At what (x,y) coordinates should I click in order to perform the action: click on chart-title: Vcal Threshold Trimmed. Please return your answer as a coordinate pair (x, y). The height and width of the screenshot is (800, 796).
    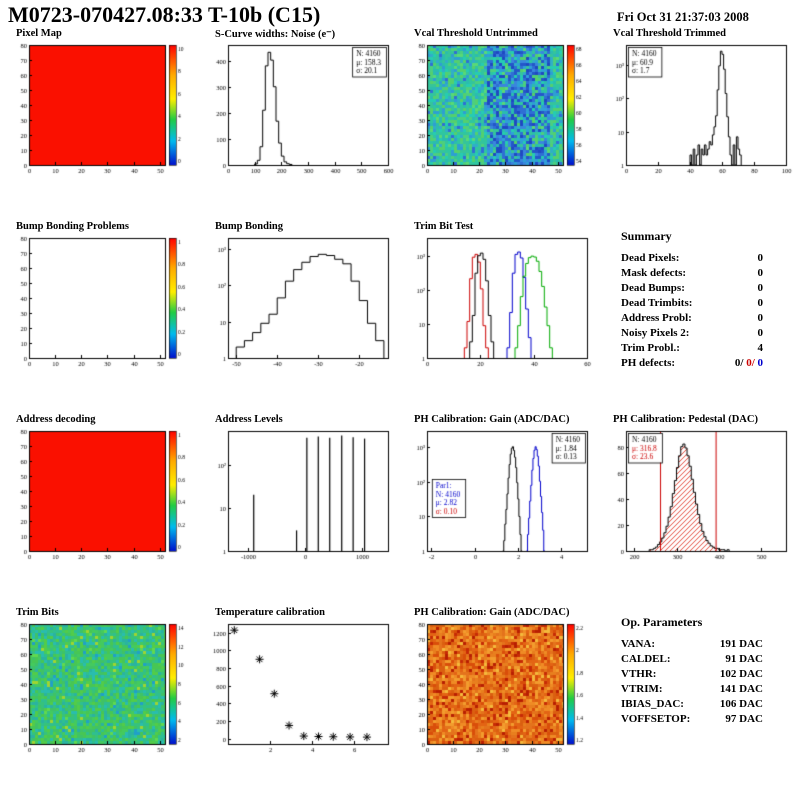
    Looking at the image, I should click on (669, 33).